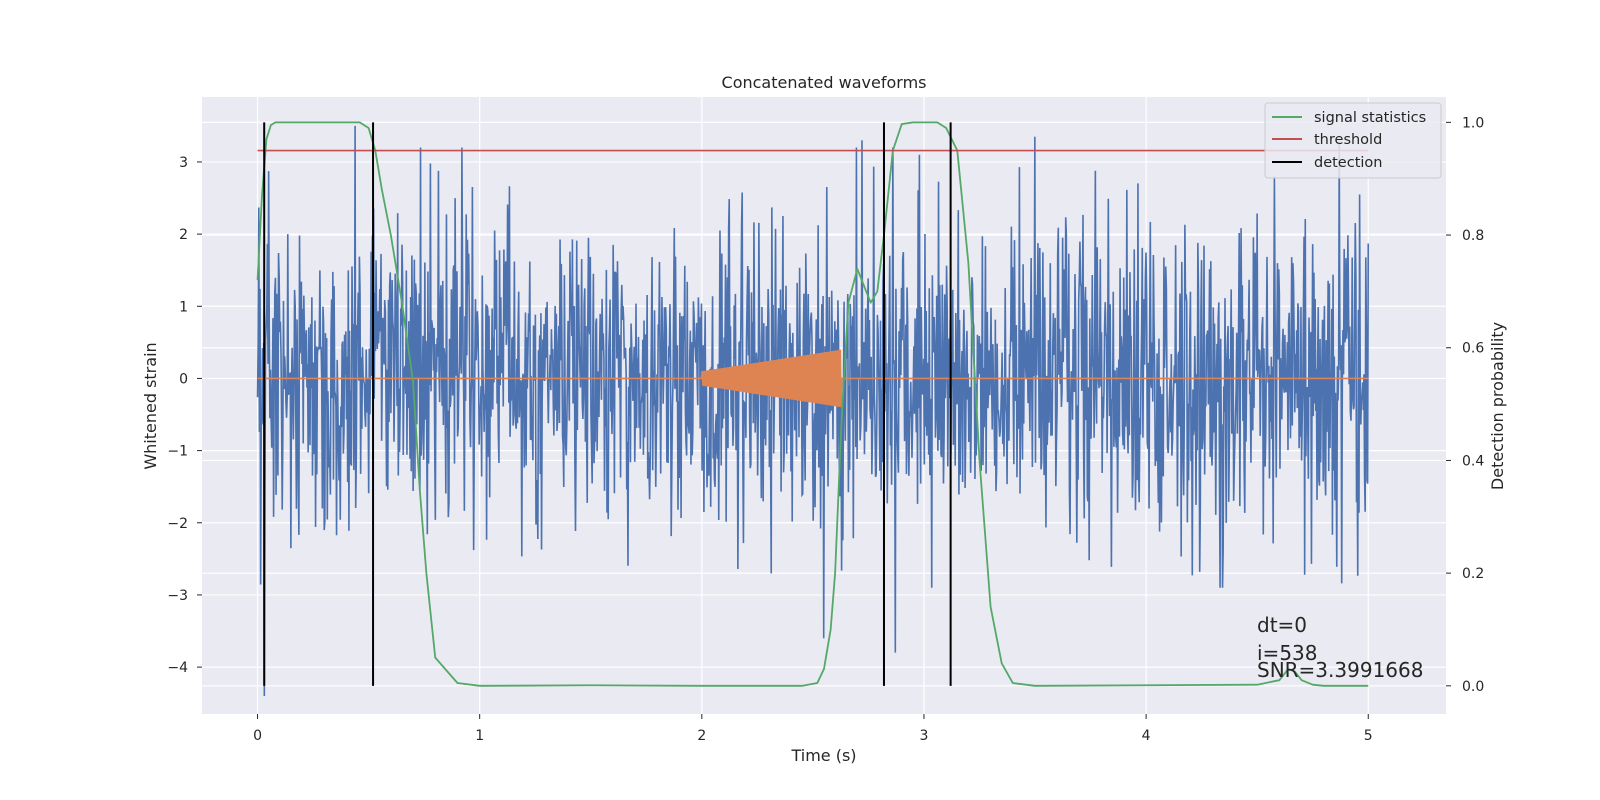  I want to click on annotation-snr: SNR=3.3991668, so click(1340, 670).